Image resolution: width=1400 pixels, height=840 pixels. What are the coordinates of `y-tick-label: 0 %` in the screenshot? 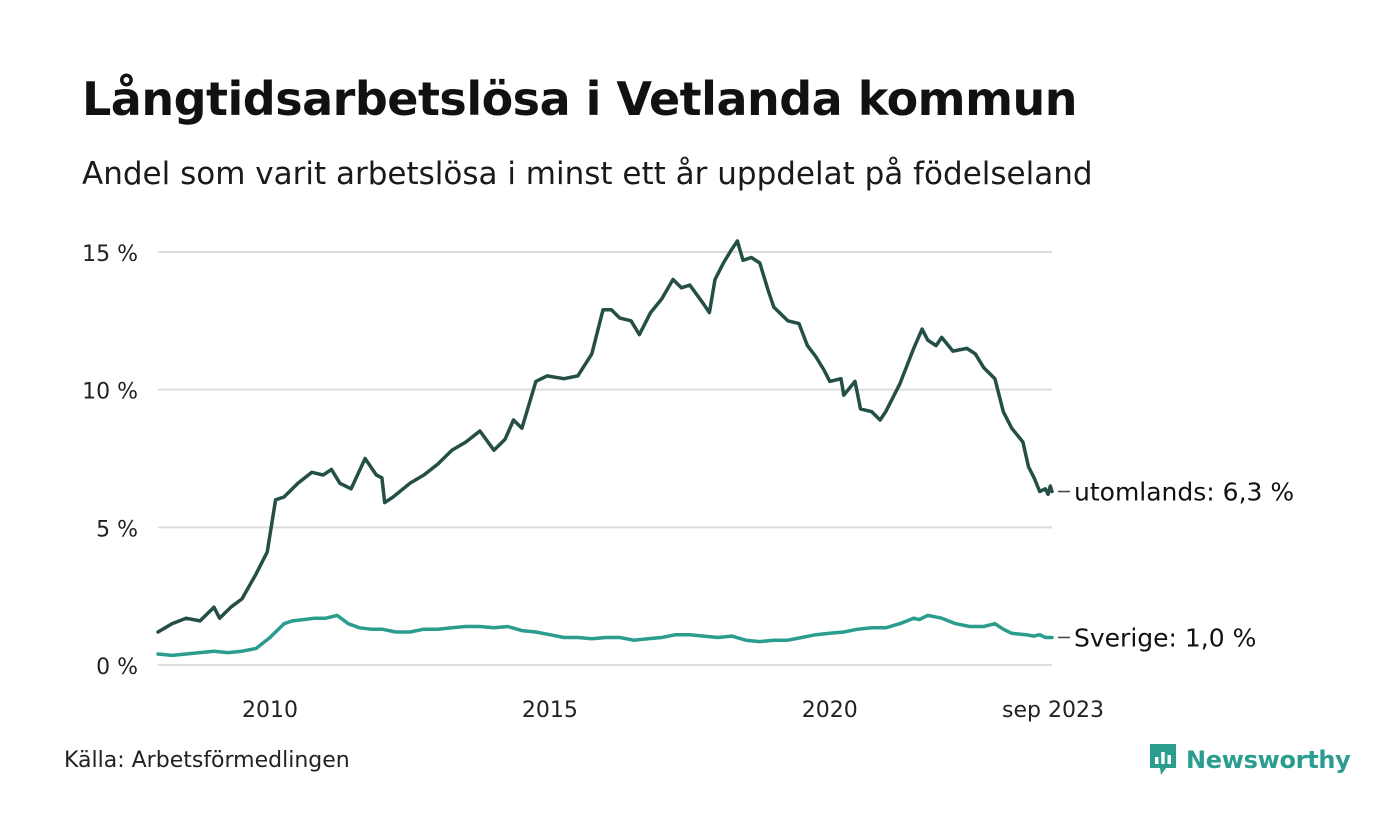 It's located at (117, 667).